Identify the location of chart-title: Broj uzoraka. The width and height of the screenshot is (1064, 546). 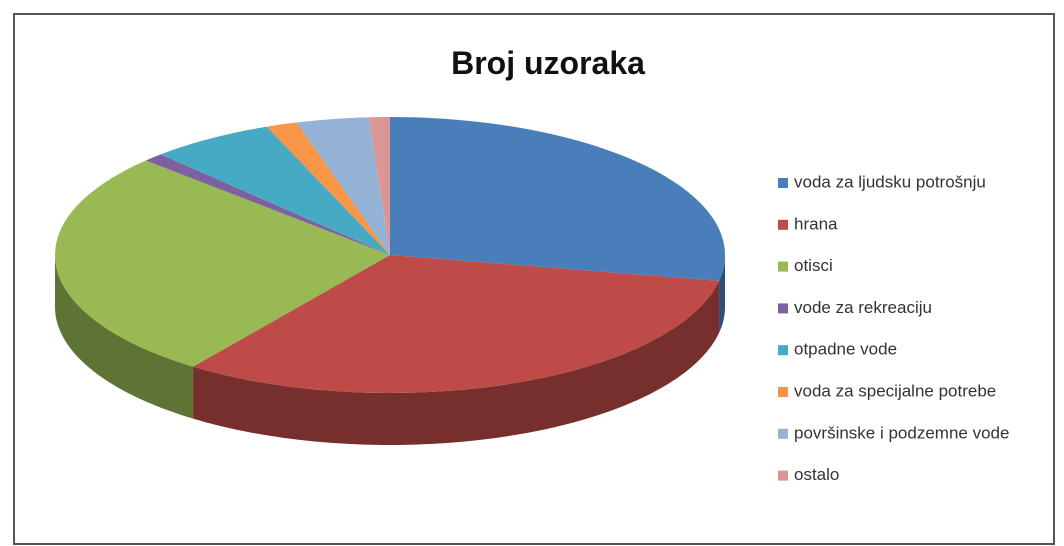
(548, 63).